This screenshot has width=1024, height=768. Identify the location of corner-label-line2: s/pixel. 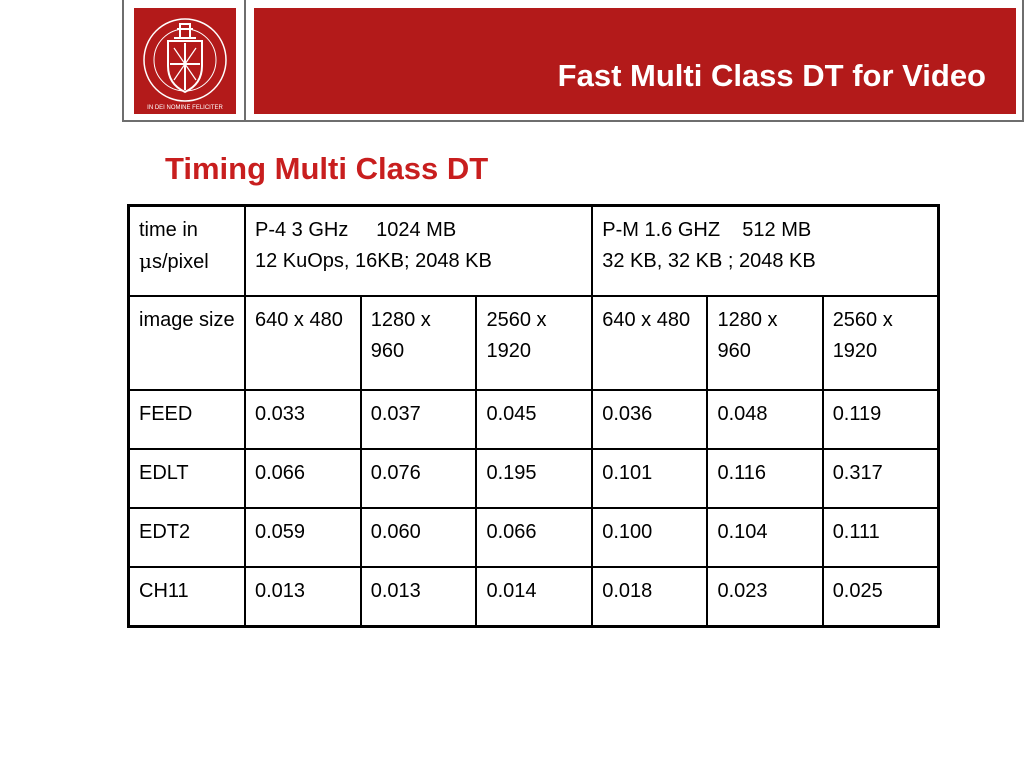
(180, 262).